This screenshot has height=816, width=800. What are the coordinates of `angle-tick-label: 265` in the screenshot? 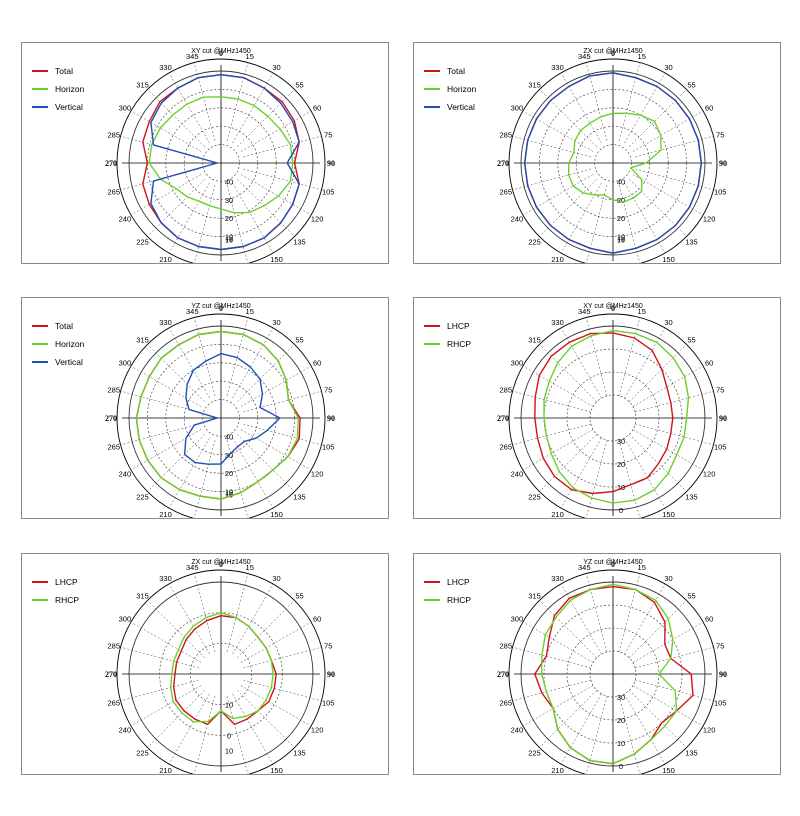 It's located at (114, 447).